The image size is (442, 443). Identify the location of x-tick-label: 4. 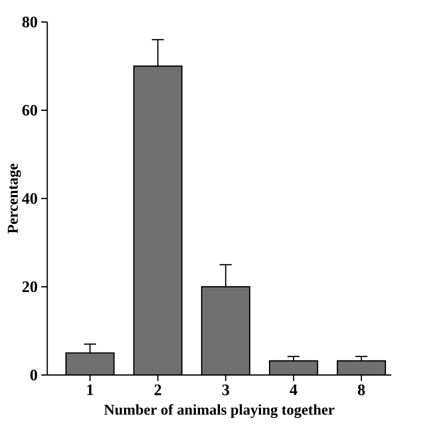
(294, 390).